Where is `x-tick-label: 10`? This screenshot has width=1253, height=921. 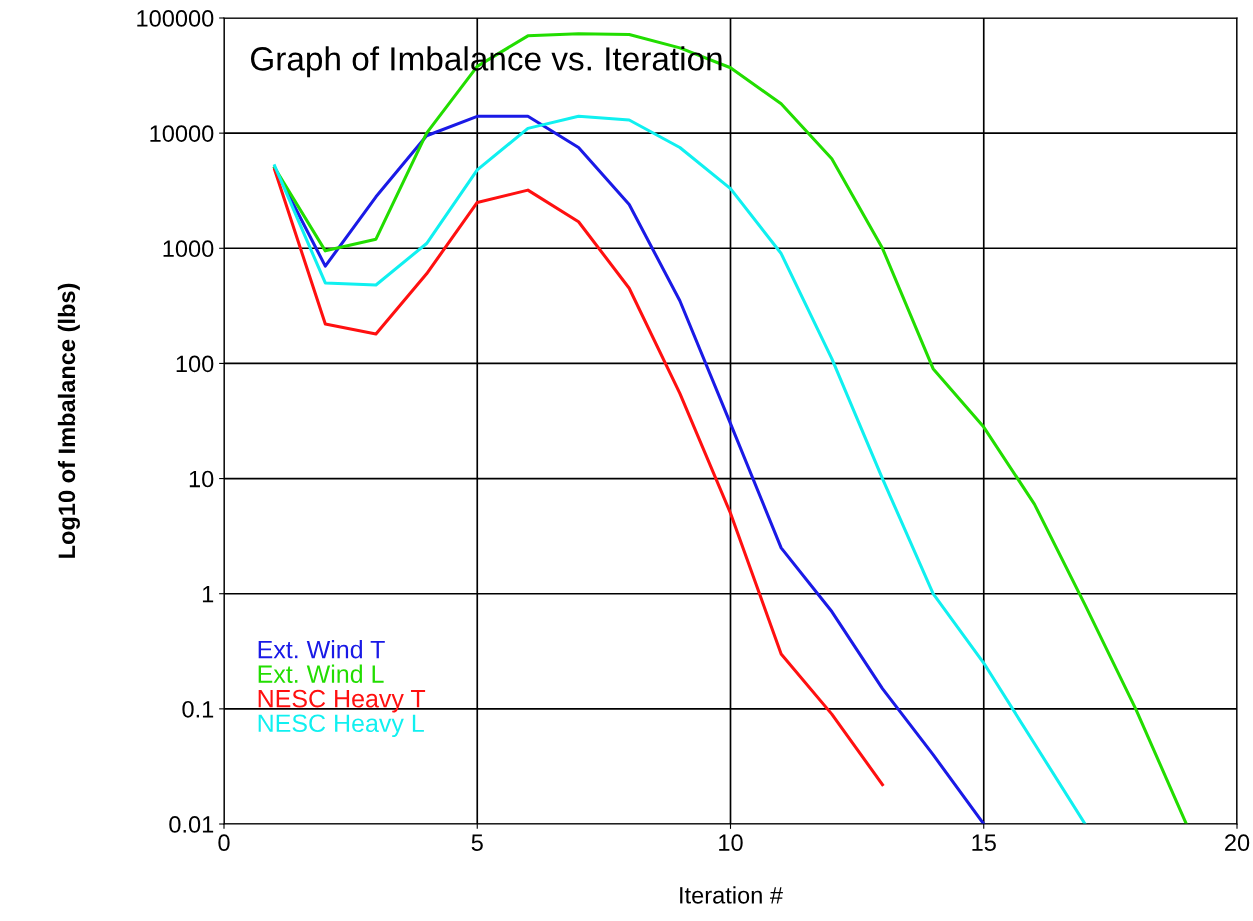
x-tick-label: 10 is located at coordinates (731, 843).